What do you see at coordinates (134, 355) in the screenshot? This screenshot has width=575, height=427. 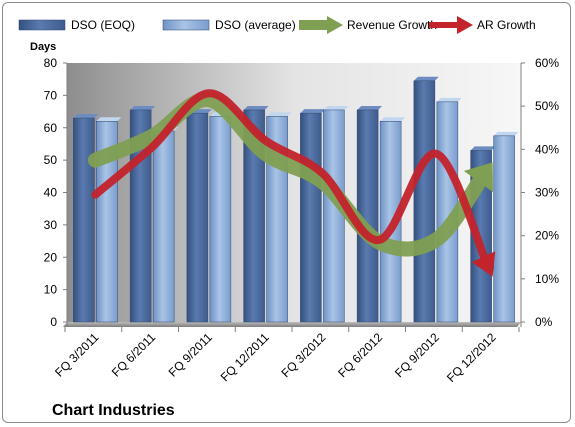 I see `x-tick-label: FQ 6/2011` at bounding box center [134, 355].